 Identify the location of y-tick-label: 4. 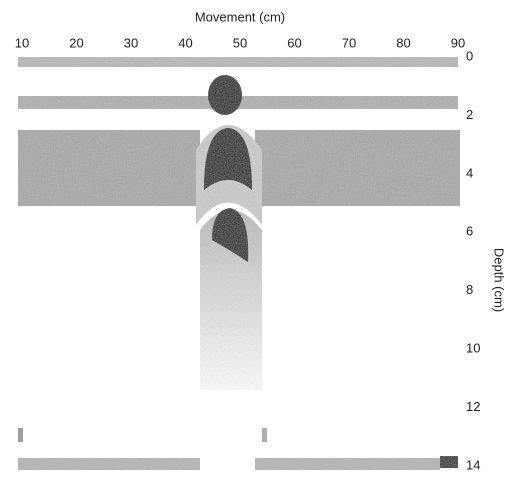
(469, 172).